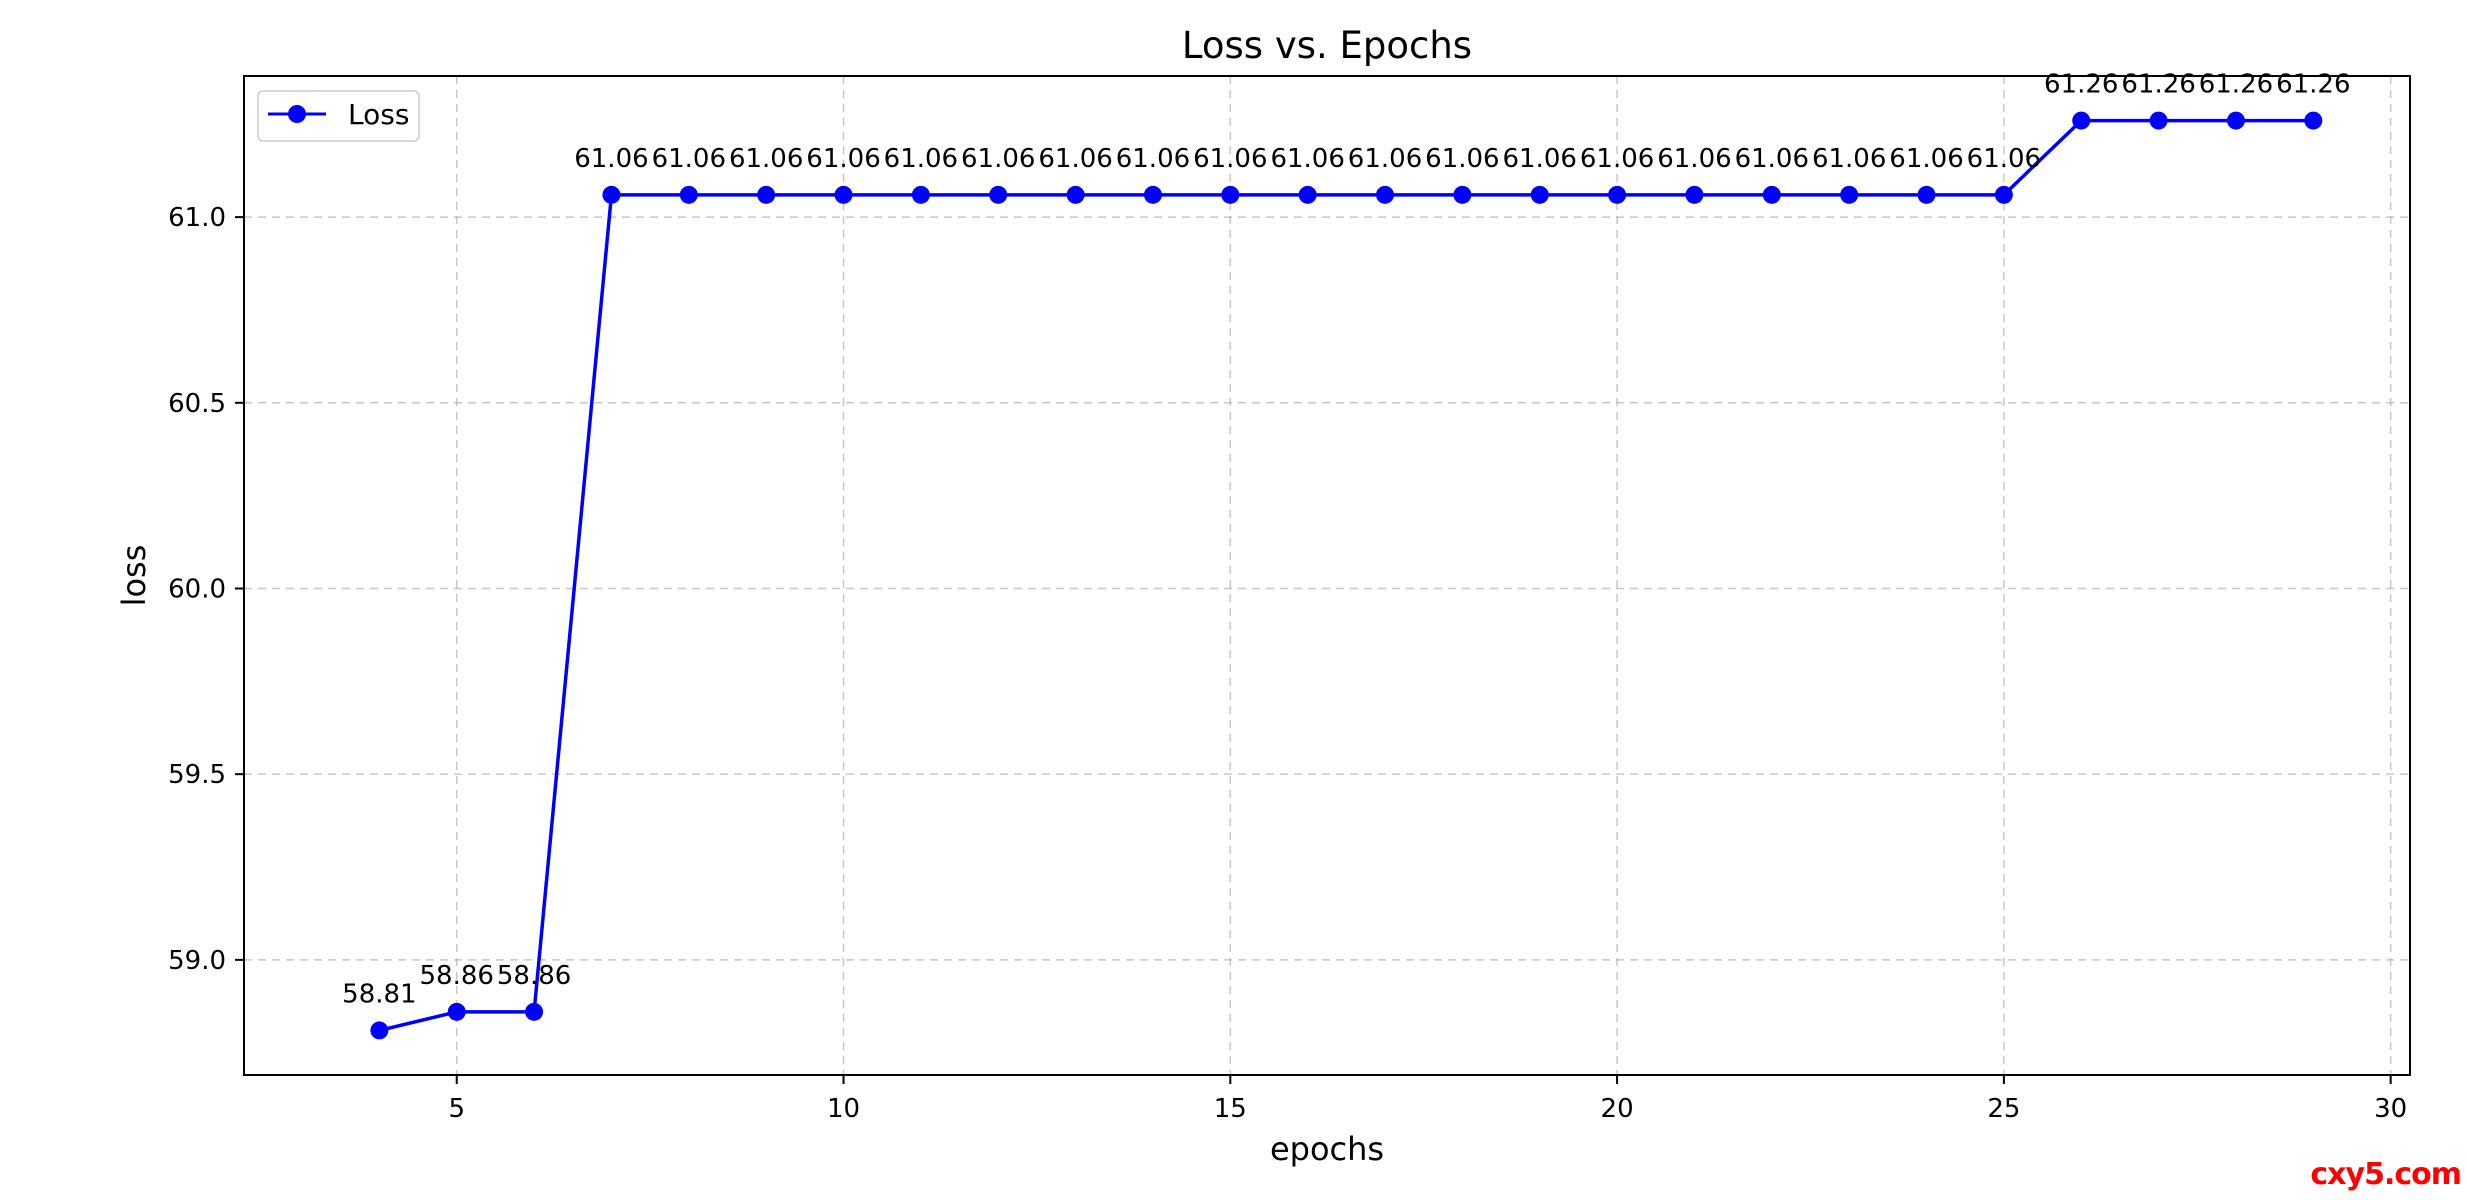 Image resolution: width=2467 pixels, height=1200 pixels. Describe the element at coordinates (2386, 1174) in the screenshot. I see `watermark: cxy5.com` at that location.